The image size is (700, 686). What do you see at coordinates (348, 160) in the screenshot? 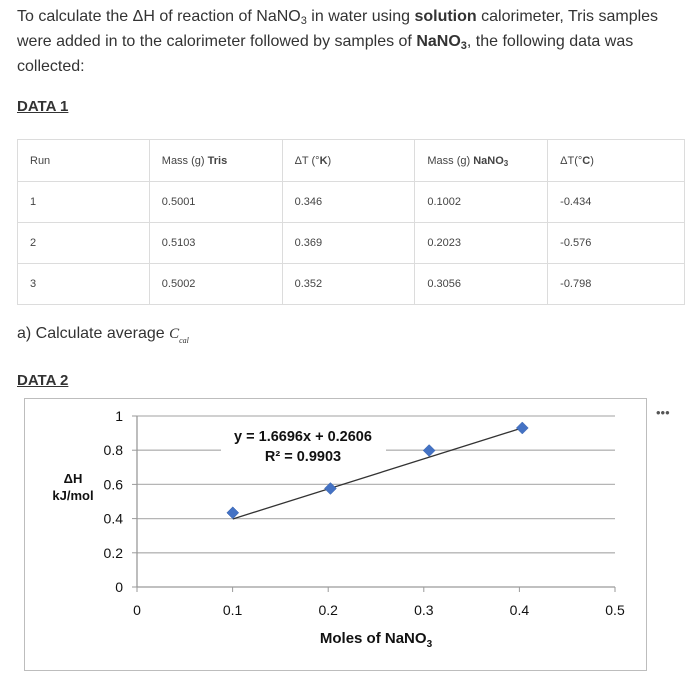
I see `header-delta-t-k: ΔT (°K)` at bounding box center [348, 160].